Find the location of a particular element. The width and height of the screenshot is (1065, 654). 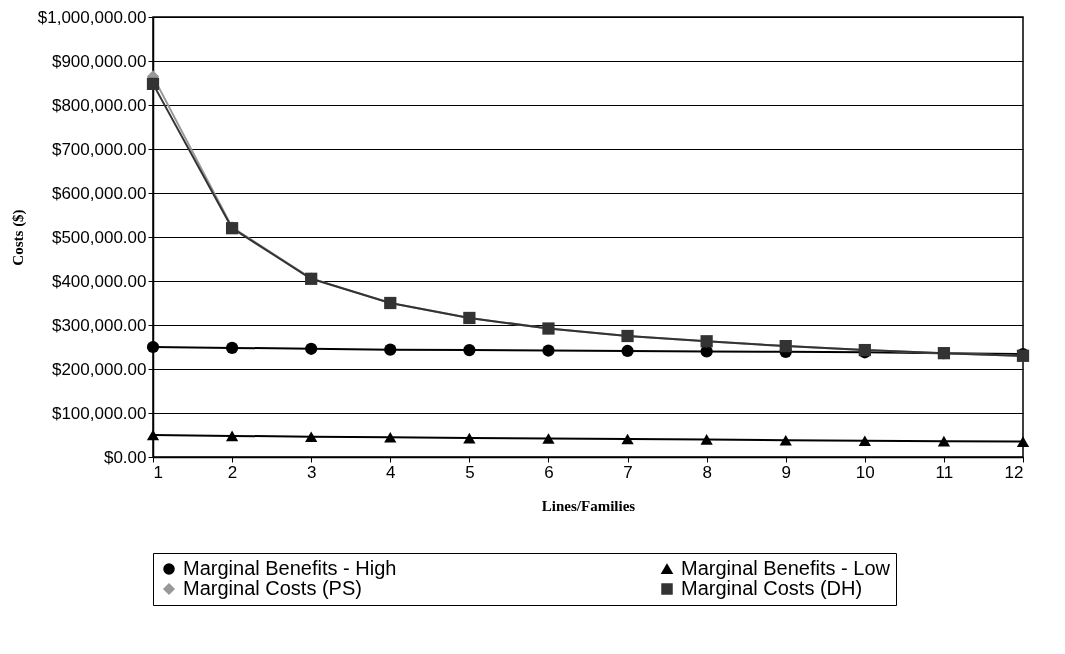

x-tick-label: 6 is located at coordinates (549, 472).